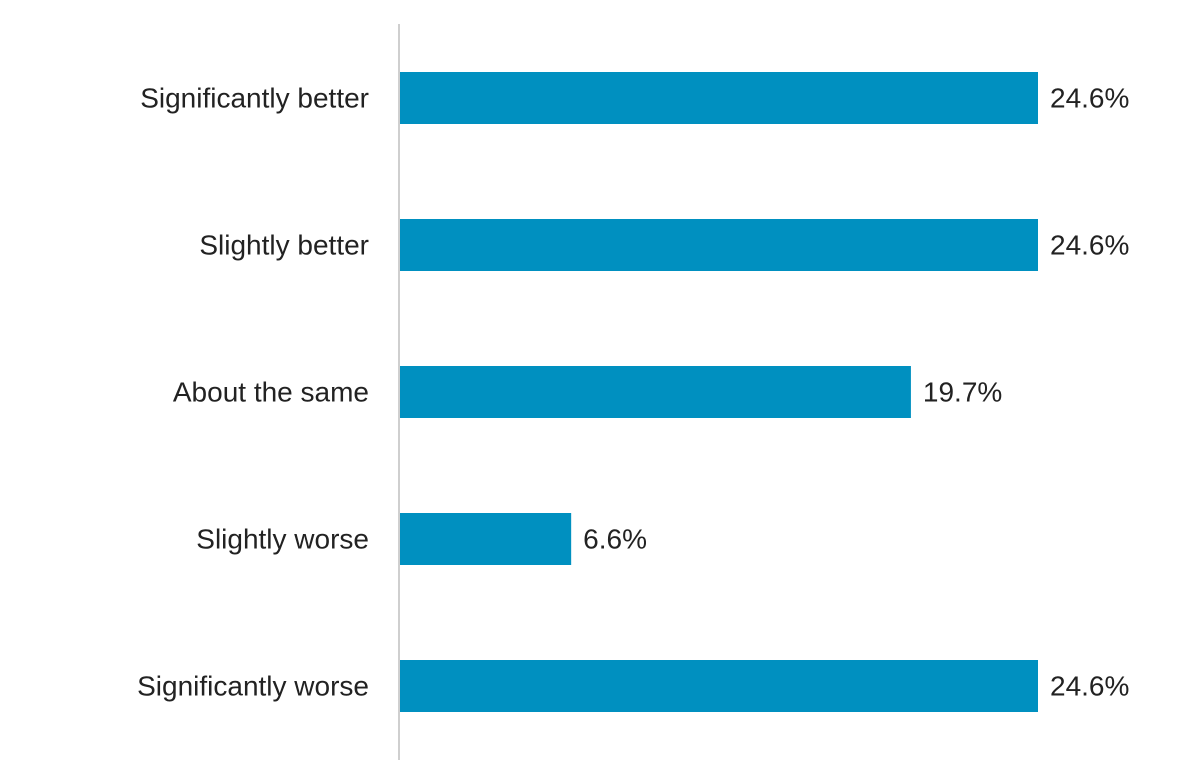  Describe the element at coordinates (254, 98) in the screenshot. I see `category-label: Significantly better` at that location.